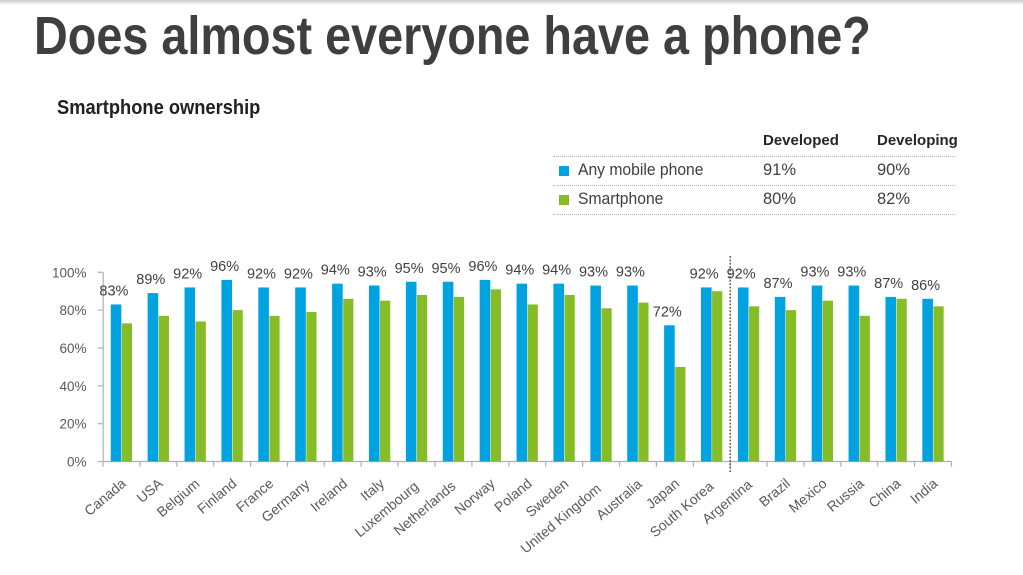  I want to click on svg-text: 83%, so click(113, 292).